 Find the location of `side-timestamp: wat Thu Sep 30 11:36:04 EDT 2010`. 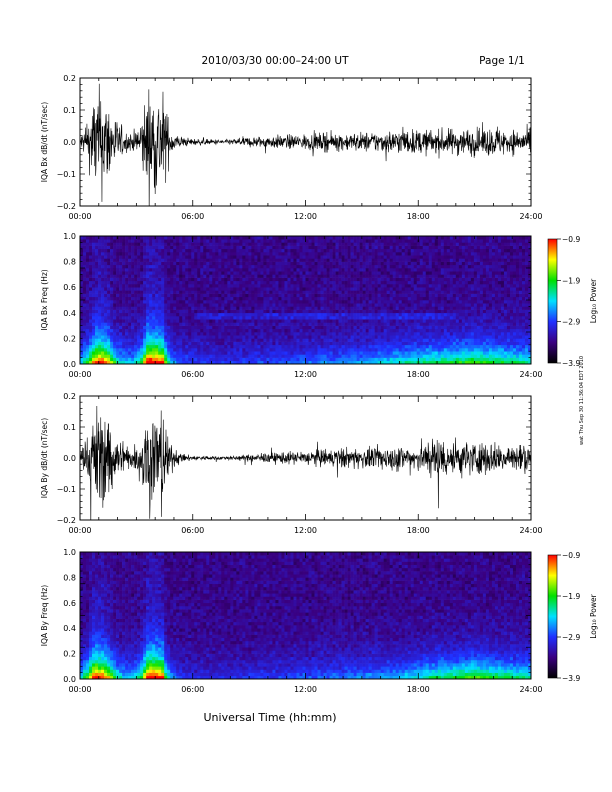

side-timestamp: wat Thu Sep 30 11:36:04 EDT 2010 is located at coordinates (582, 400).